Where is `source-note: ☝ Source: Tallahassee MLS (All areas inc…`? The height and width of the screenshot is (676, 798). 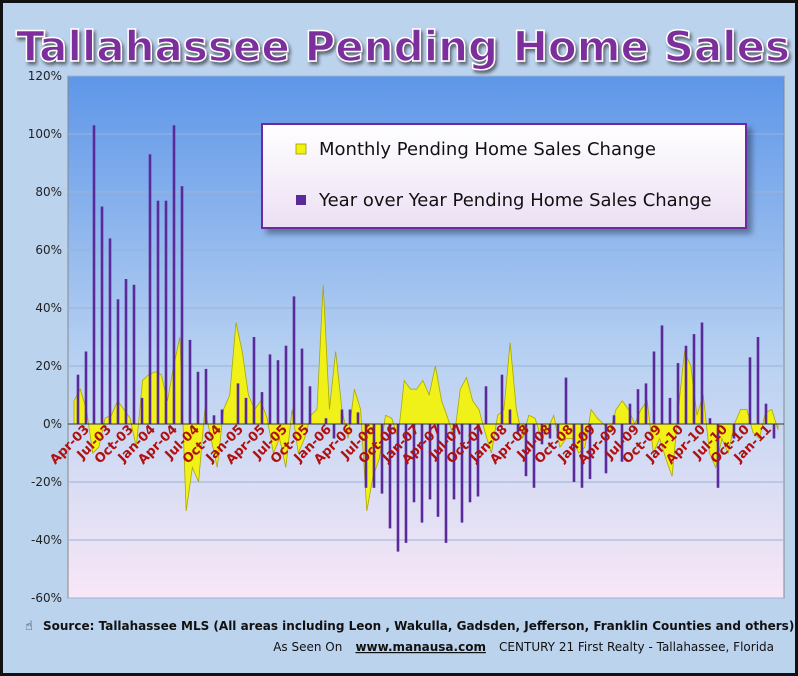 source-note: ☝ Source: Tallahassee MLS (All areas inc… is located at coordinates (409, 626).